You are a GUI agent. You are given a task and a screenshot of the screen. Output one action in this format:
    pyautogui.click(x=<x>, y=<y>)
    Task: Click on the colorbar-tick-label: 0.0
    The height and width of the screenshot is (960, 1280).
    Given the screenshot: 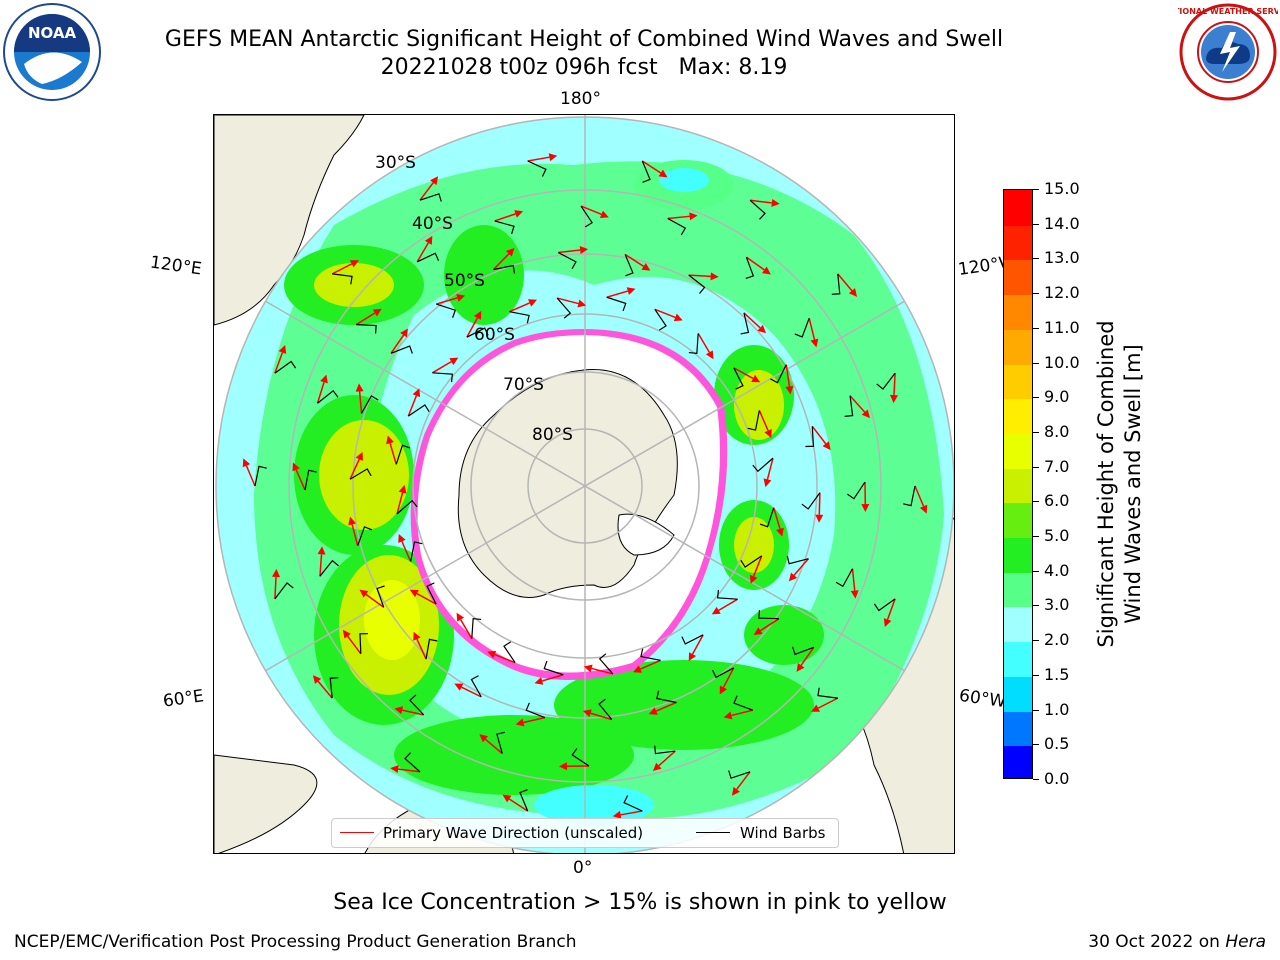 What is the action you would take?
    pyautogui.click(x=1057, y=778)
    